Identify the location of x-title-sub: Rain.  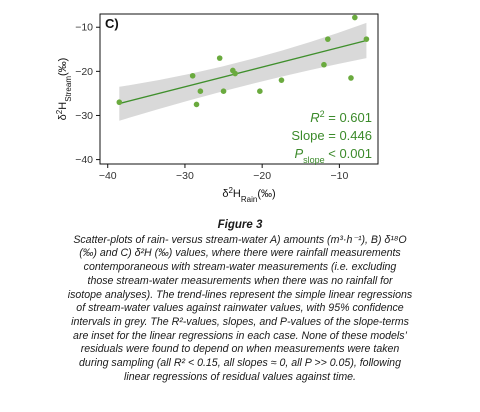
(249, 199).